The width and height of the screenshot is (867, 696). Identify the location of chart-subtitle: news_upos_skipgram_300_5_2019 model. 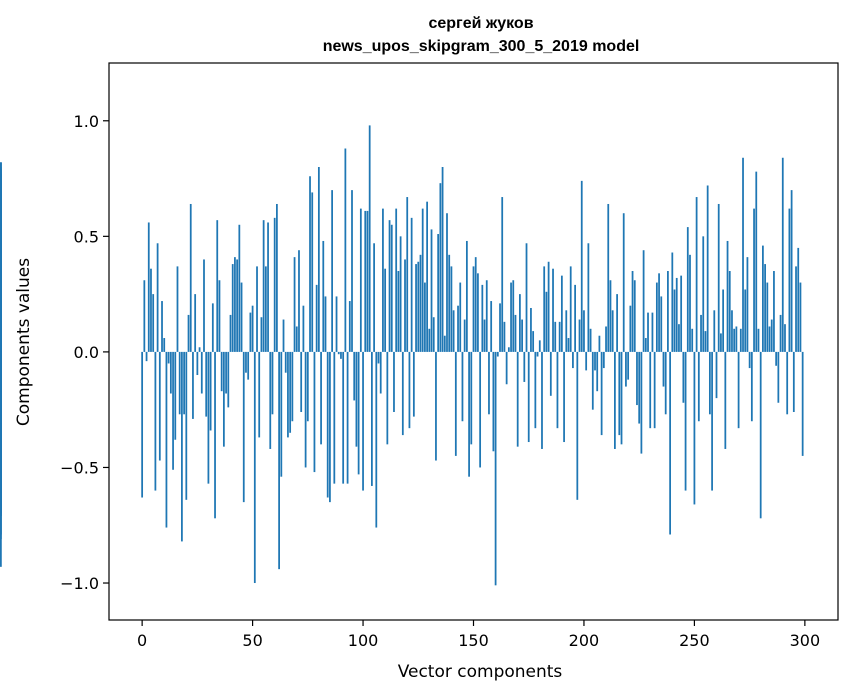
(481, 46).